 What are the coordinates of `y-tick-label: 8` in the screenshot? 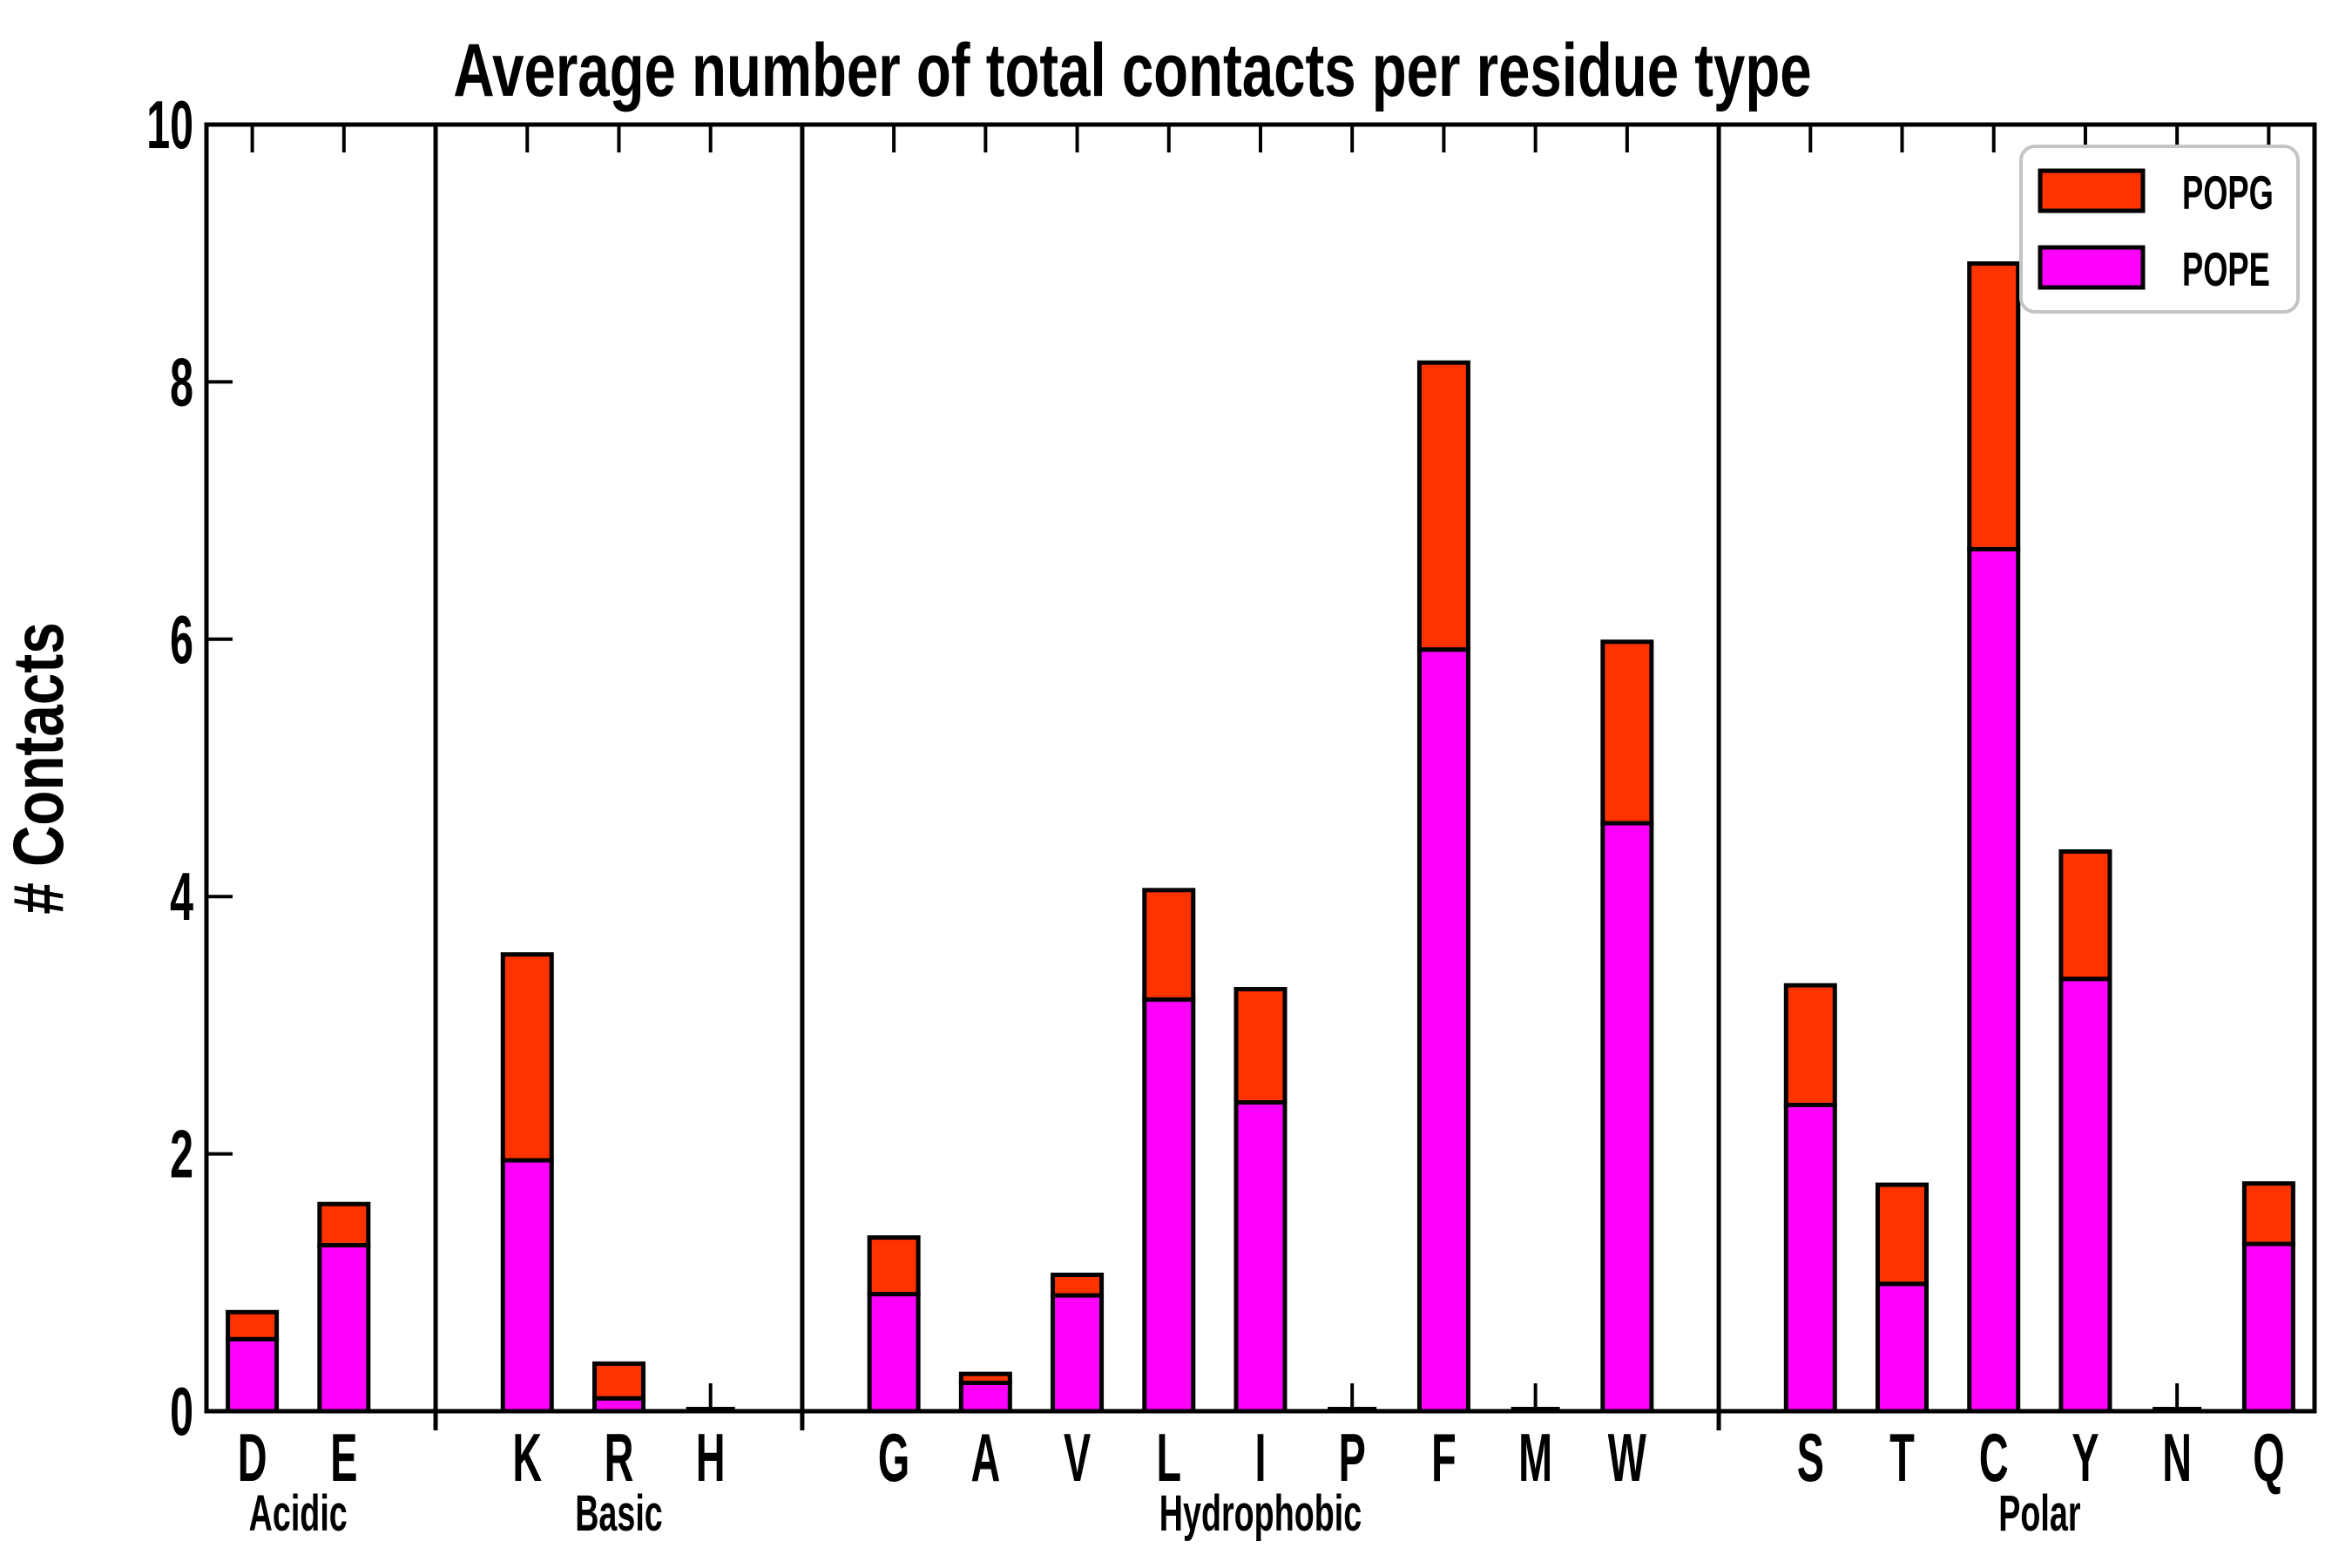 It's located at (182, 381).